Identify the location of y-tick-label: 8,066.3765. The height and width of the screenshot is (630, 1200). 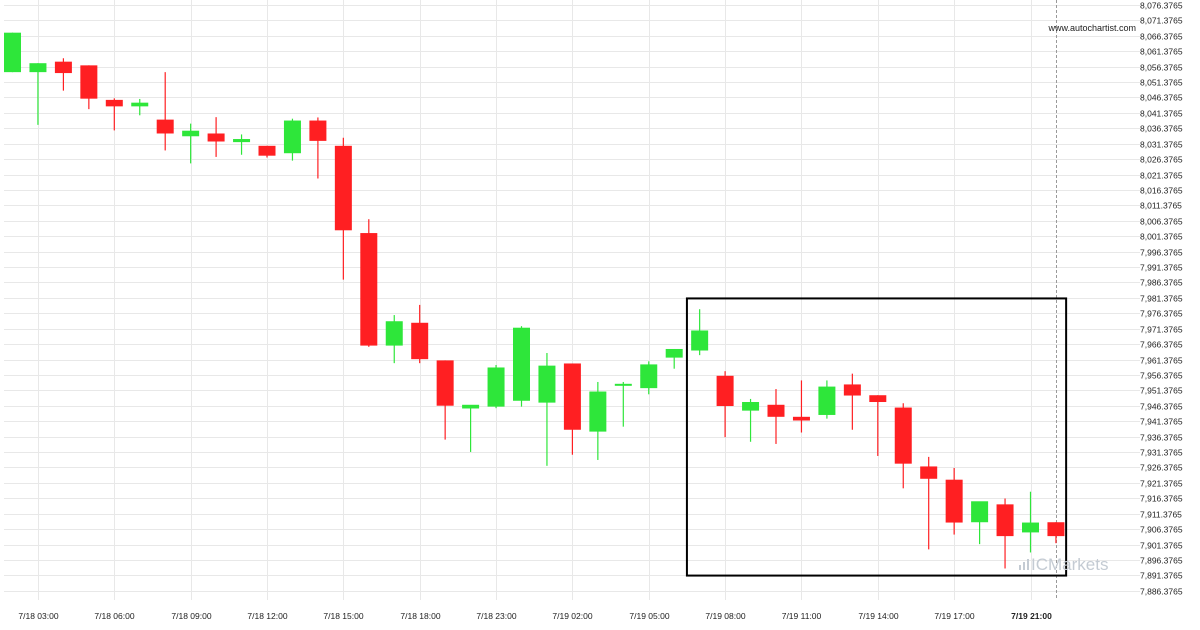
(1161, 37).